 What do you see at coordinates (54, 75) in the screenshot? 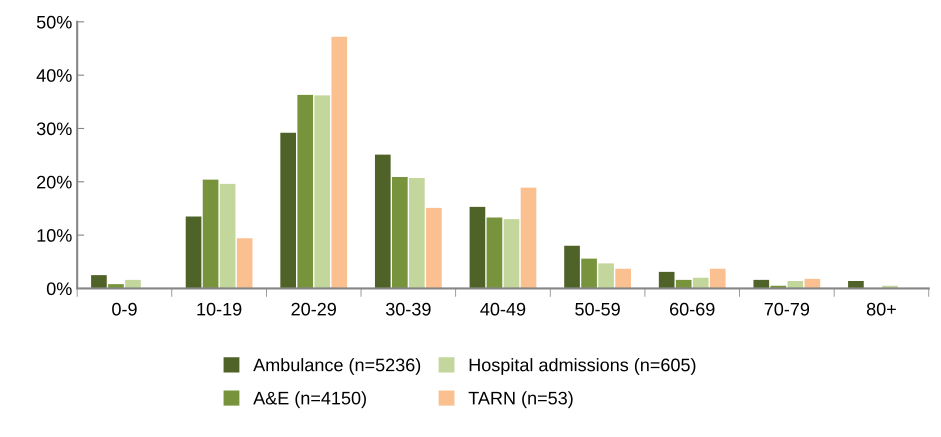
I see `y-tick-label: 40%` at bounding box center [54, 75].